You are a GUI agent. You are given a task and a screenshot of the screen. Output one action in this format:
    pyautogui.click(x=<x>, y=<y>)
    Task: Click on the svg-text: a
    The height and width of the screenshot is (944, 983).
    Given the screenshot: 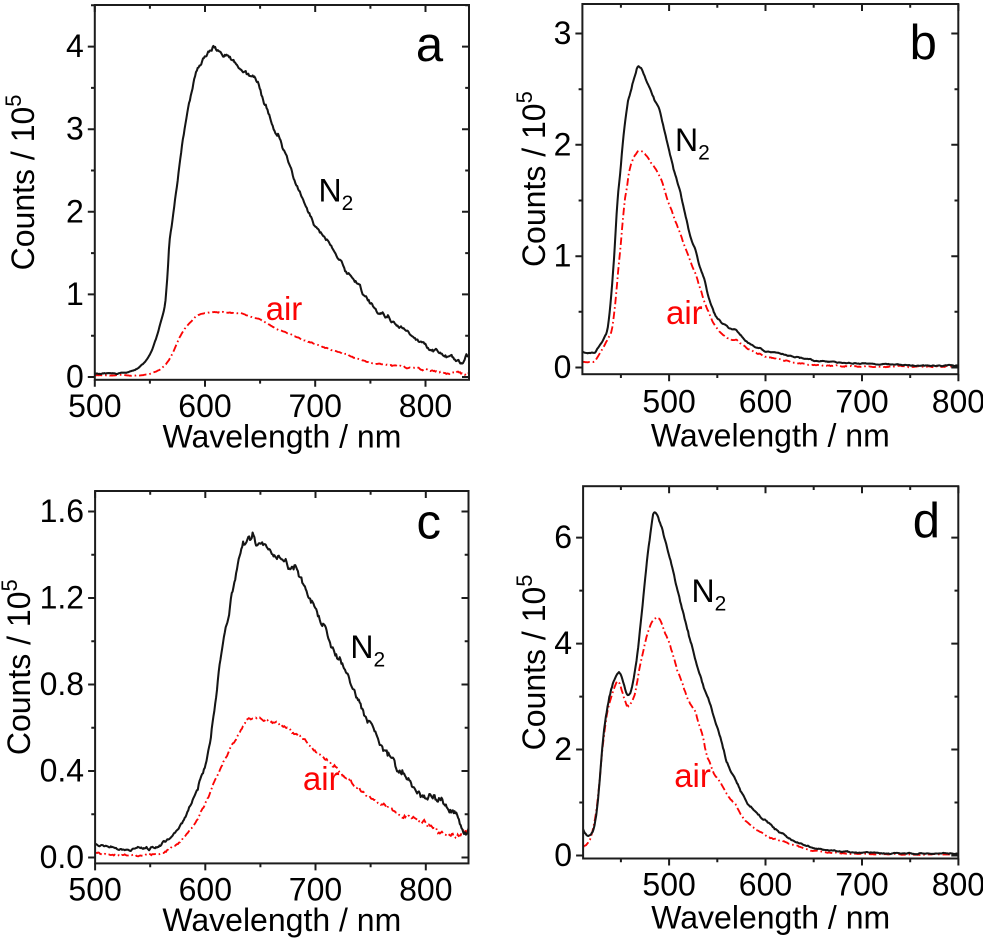 What is the action you would take?
    pyautogui.click(x=430, y=45)
    